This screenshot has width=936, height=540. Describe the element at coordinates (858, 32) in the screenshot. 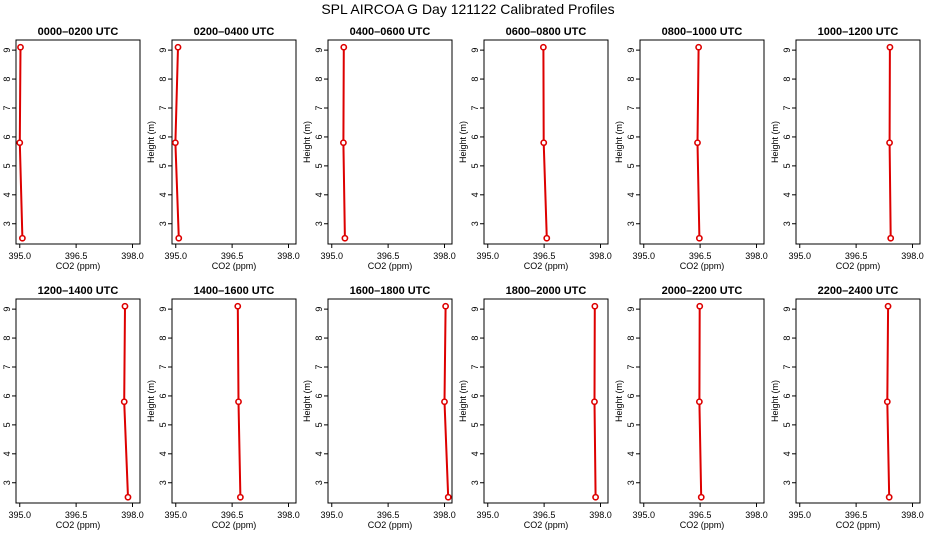

I see `panel-title: 1000–1200 UTC` at that location.